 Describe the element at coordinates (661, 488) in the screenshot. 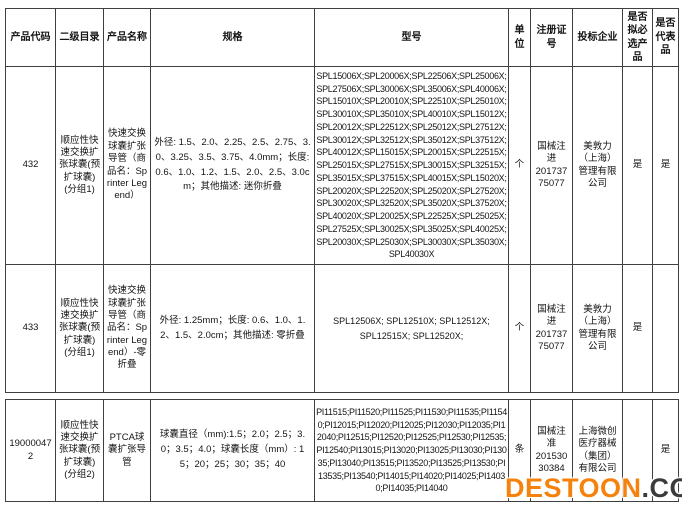

I see `watermark-suffix-text: .COM` at that location.